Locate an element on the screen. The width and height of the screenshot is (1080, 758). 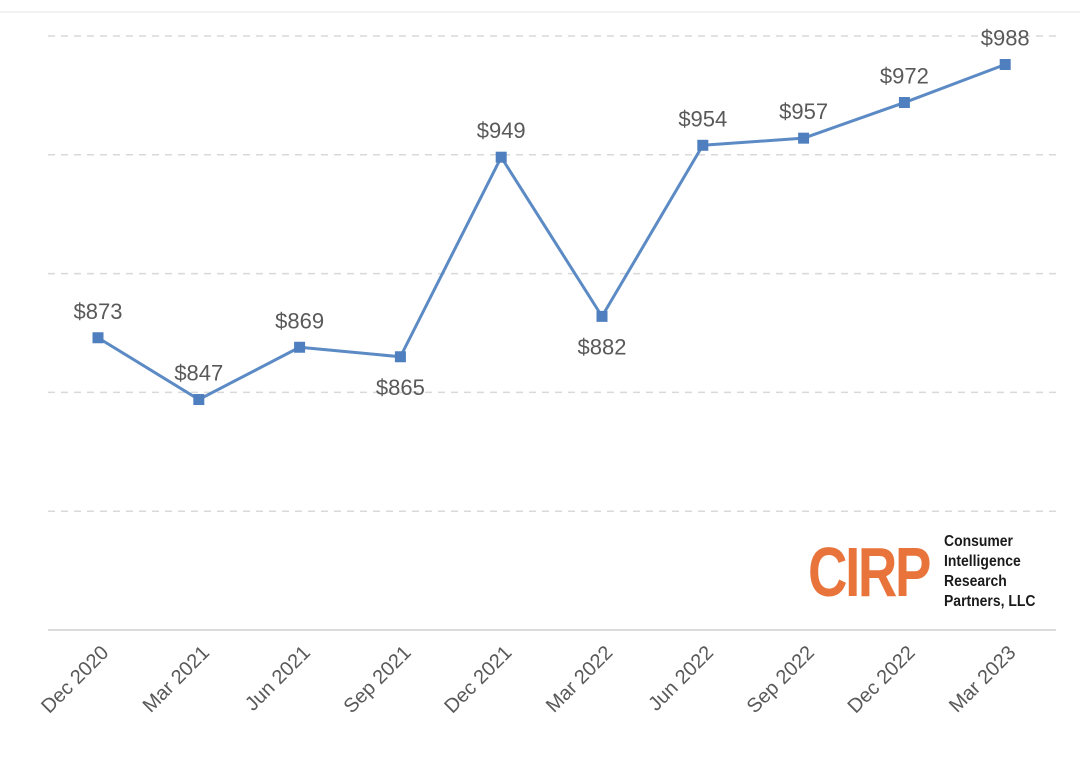
x-tick-label: Sep 2021 is located at coordinates (378, 680).